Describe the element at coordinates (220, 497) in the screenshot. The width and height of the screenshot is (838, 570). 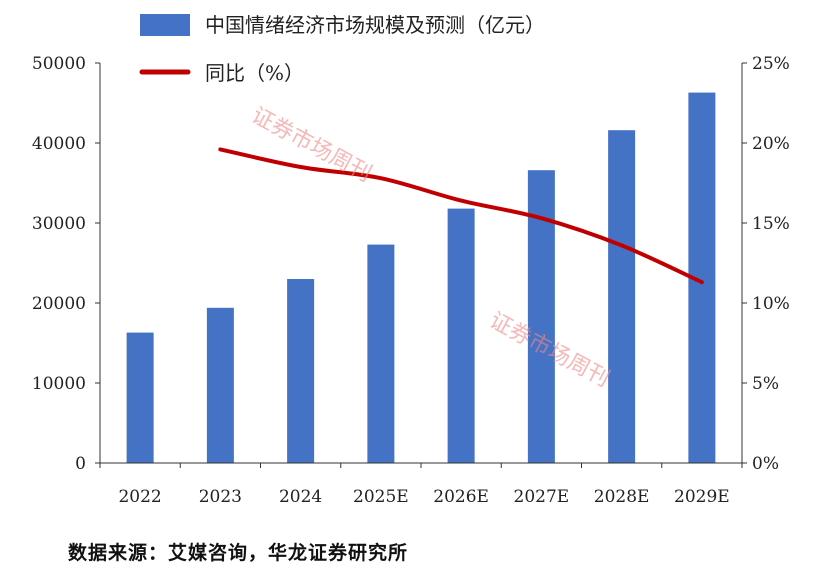
I see `x-tick-label: 2023` at that location.